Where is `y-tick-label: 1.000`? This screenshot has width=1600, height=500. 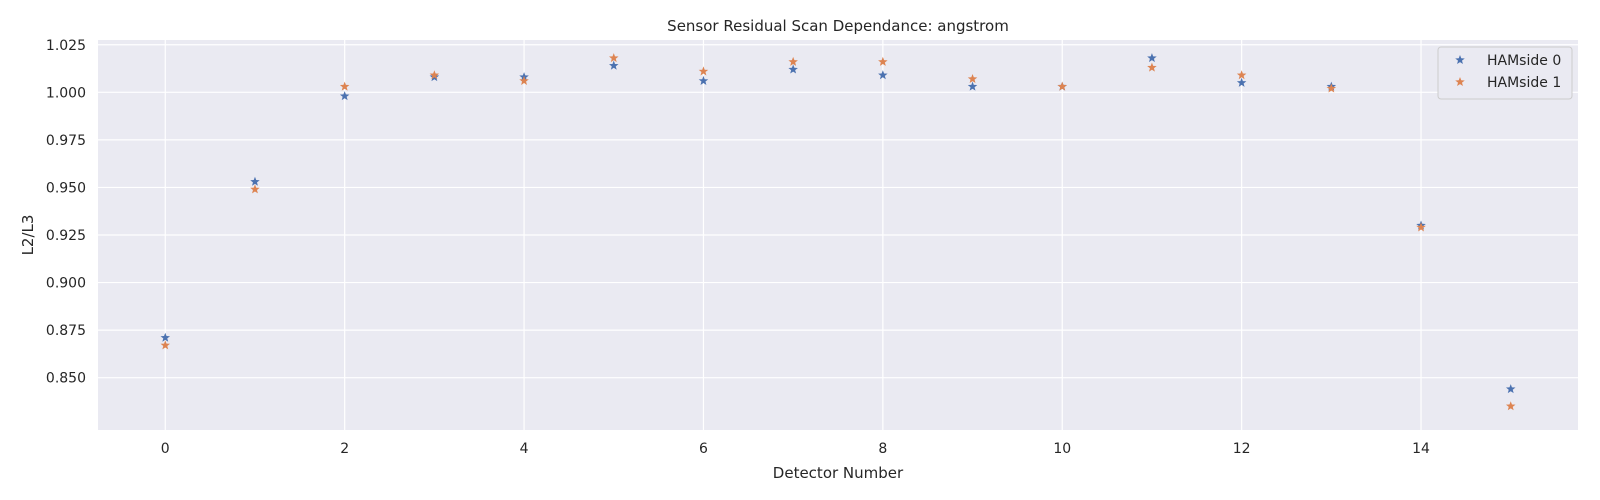
y-tick-label: 1.000 is located at coordinates (66, 93).